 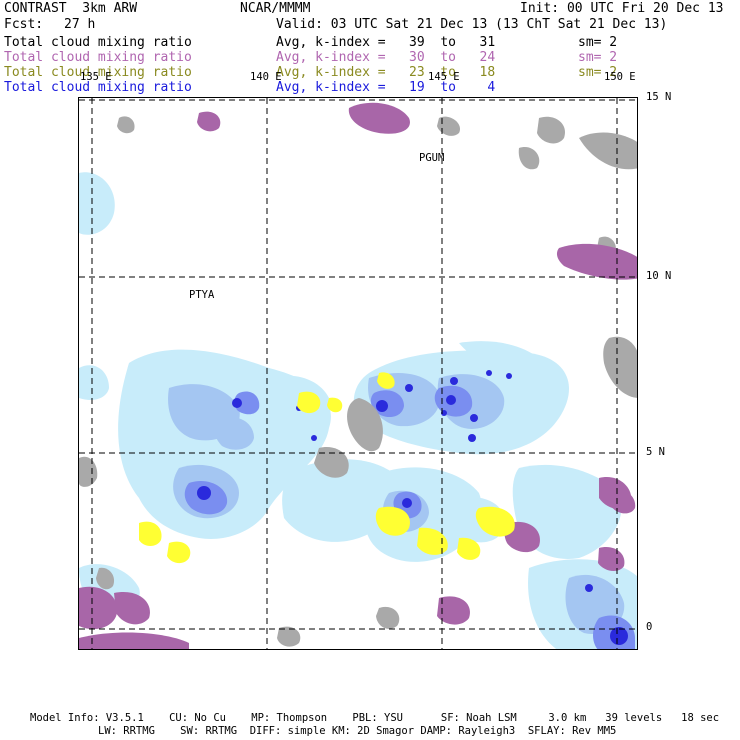 I want to click on legend-sm-3: sm= 2, so click(x=598, y=72).